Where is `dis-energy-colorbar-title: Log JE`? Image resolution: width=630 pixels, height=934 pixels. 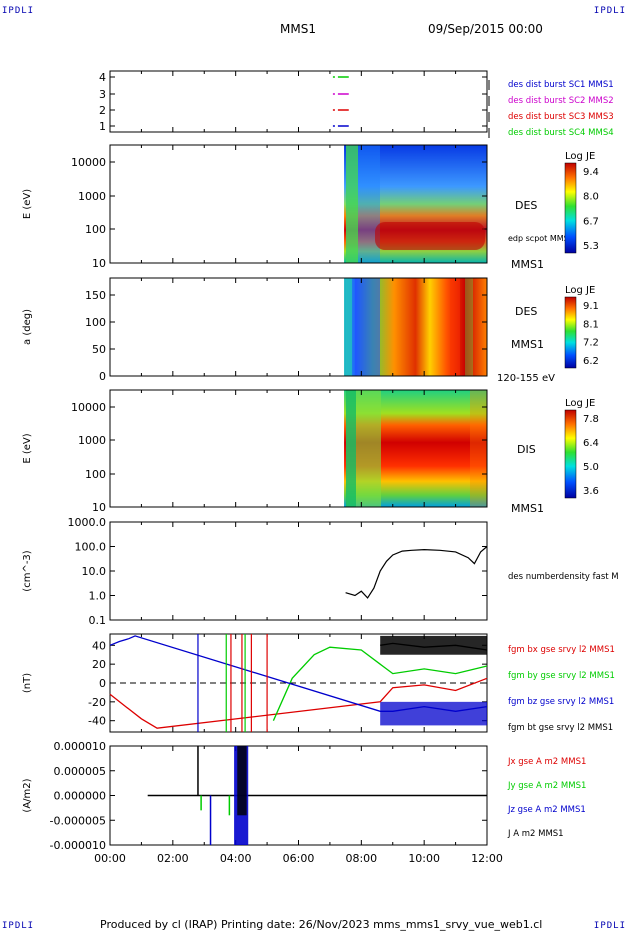 dis-energy-colorbar-title: Log JE is located at coordinates (580, 403).